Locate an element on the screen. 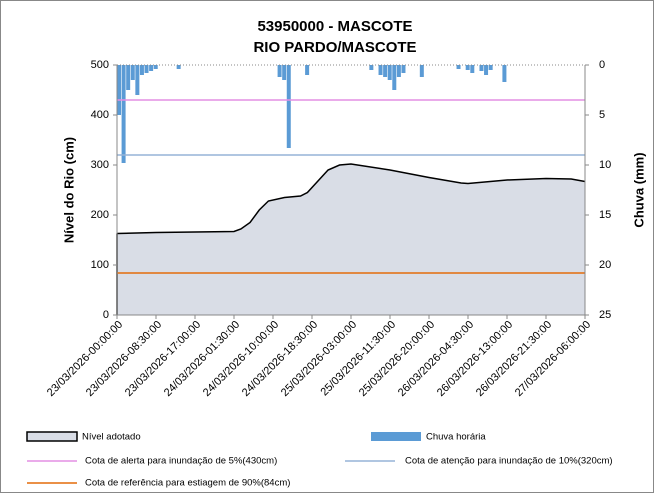  y2-tick-label: 5 is located at coordinates (602, 115).